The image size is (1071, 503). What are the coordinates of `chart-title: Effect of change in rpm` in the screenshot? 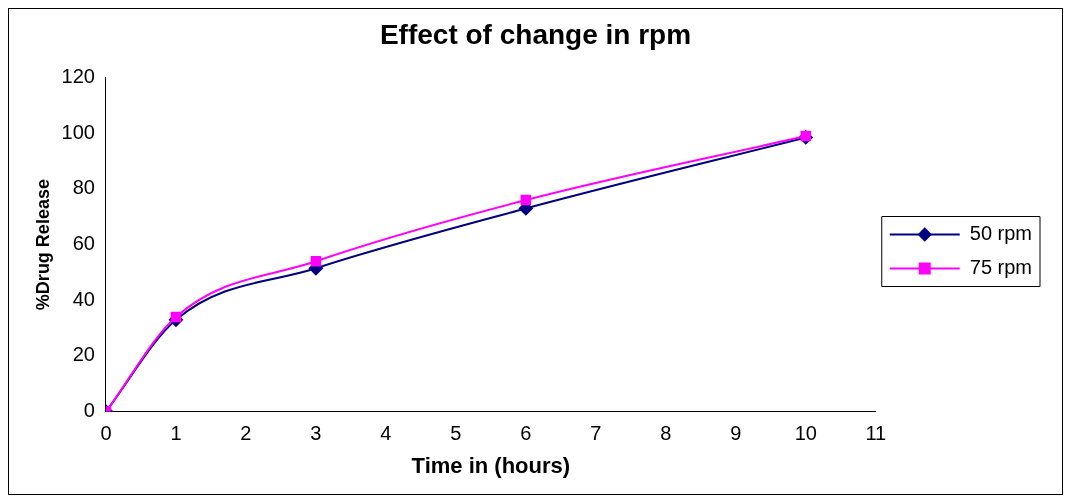 It's located at (535, 34).